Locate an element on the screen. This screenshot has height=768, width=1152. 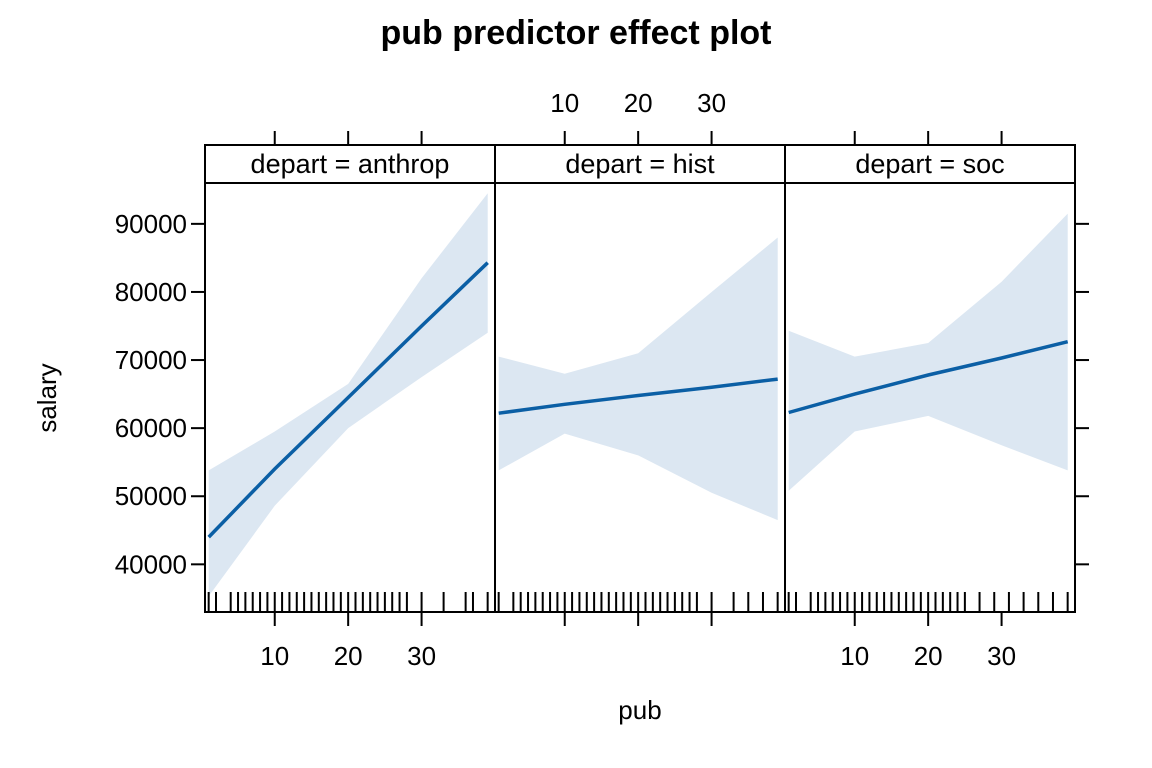
plot-title: pub predictor effect plot is located at coordinates (576, 33).